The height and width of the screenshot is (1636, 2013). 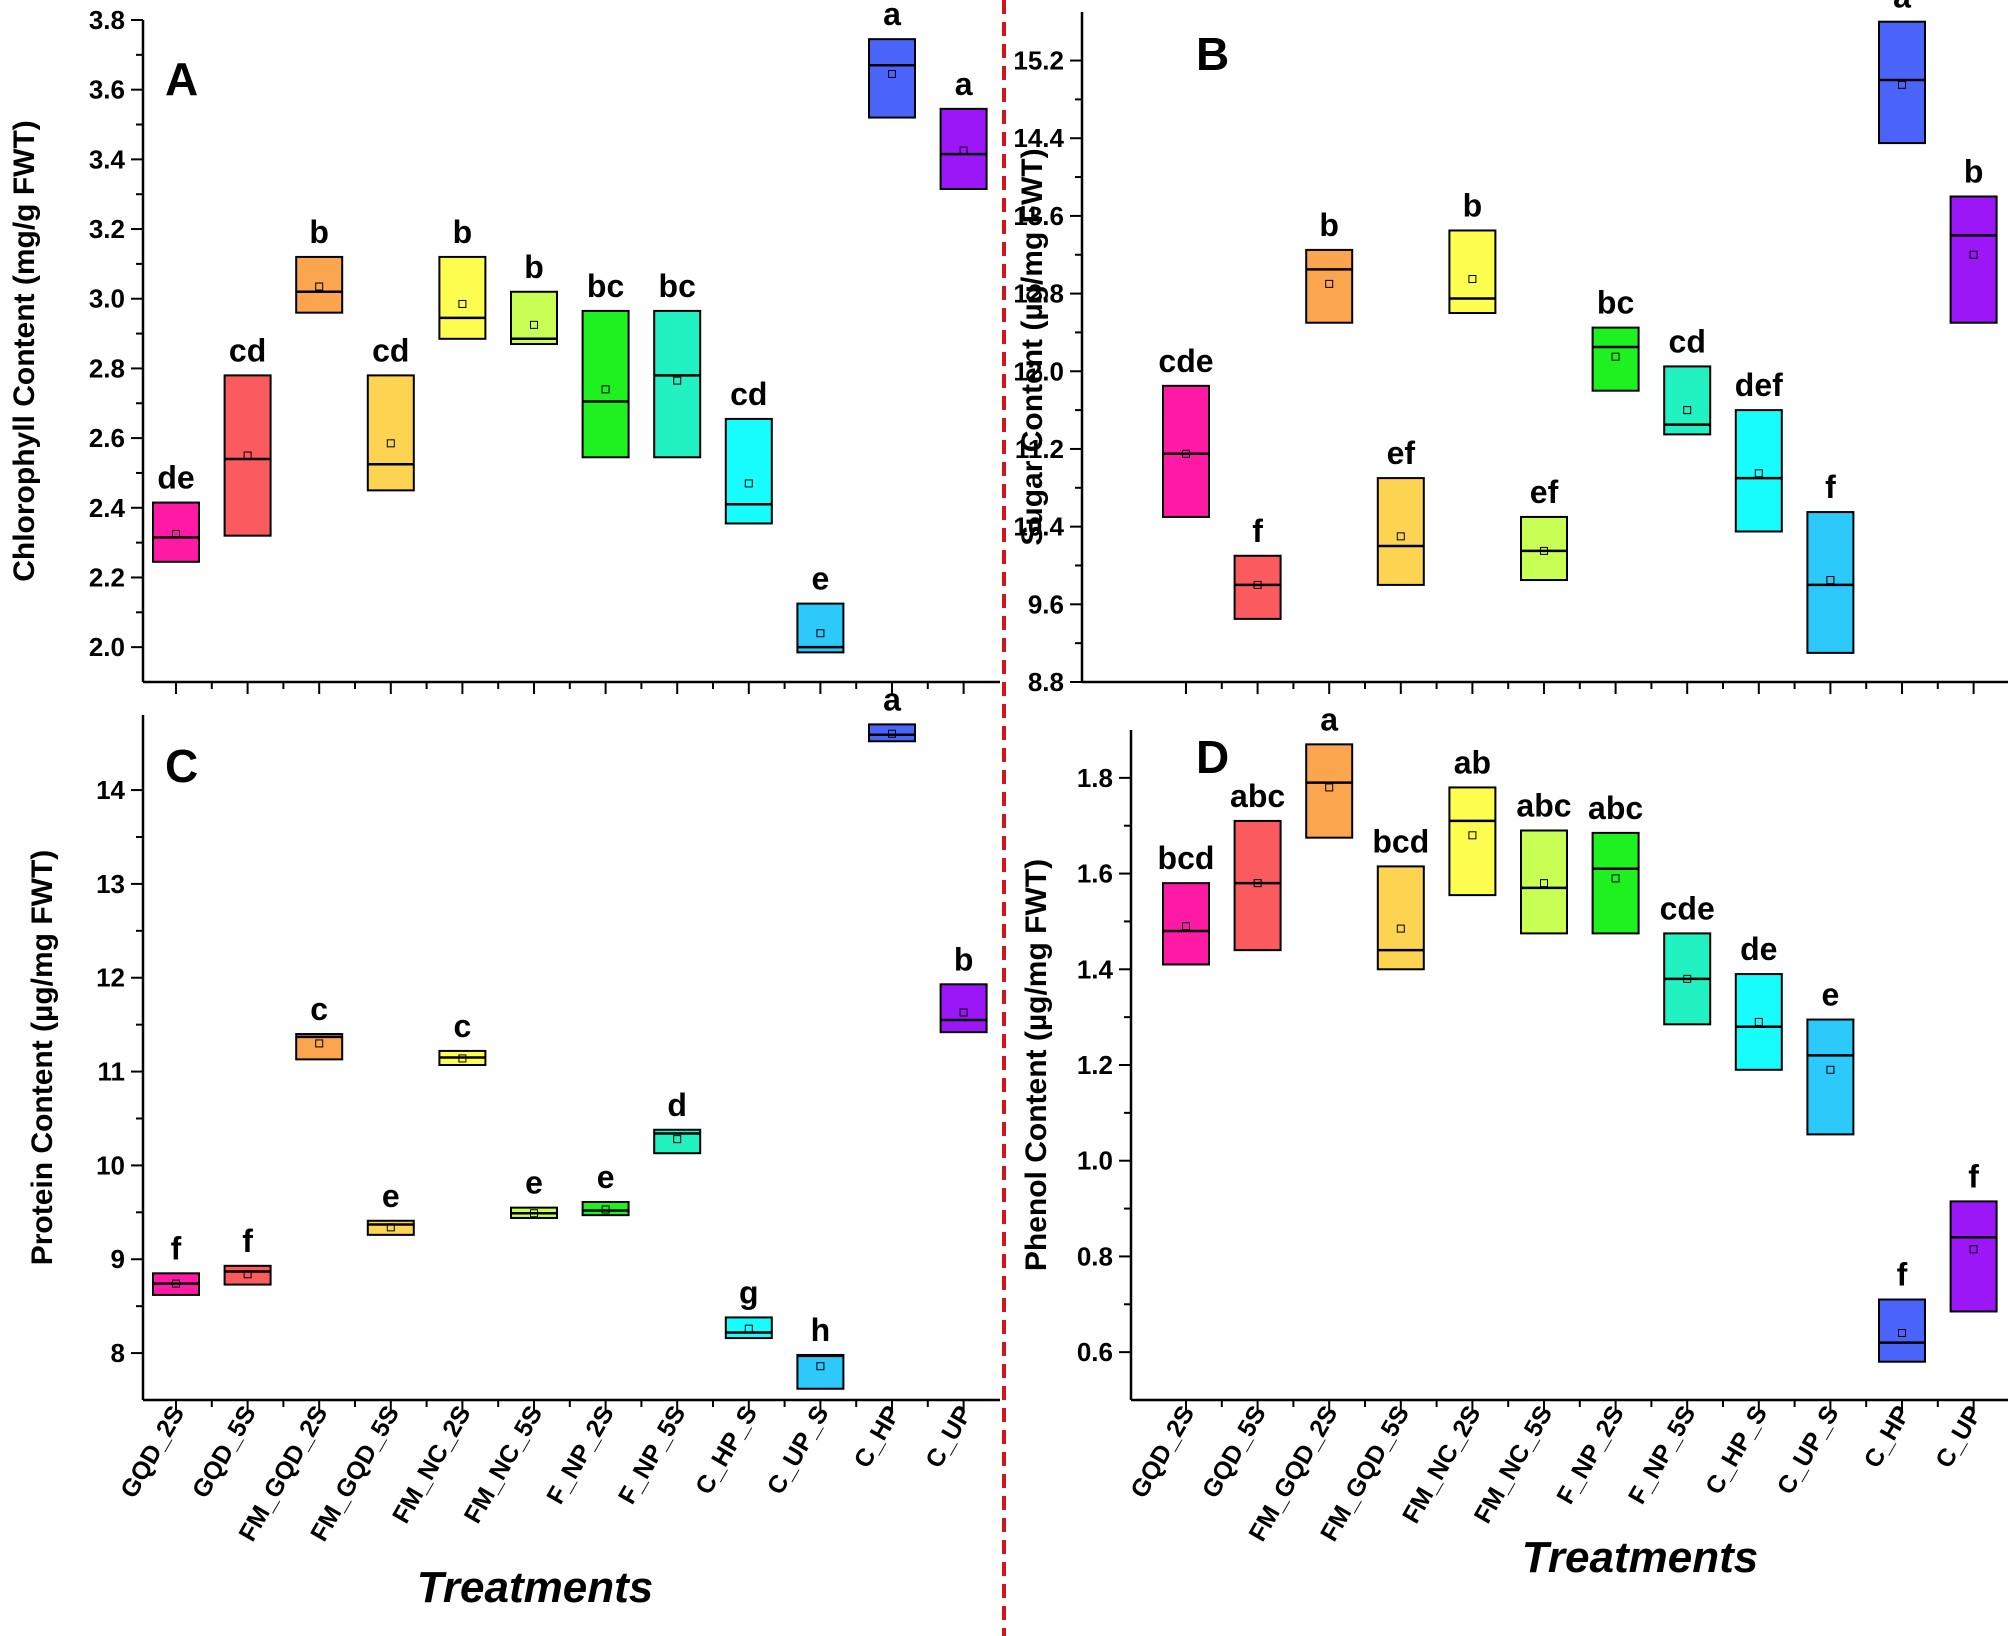 I want to click on panel-a-y-tick-label: 2.6, so click(x=107, y=438).